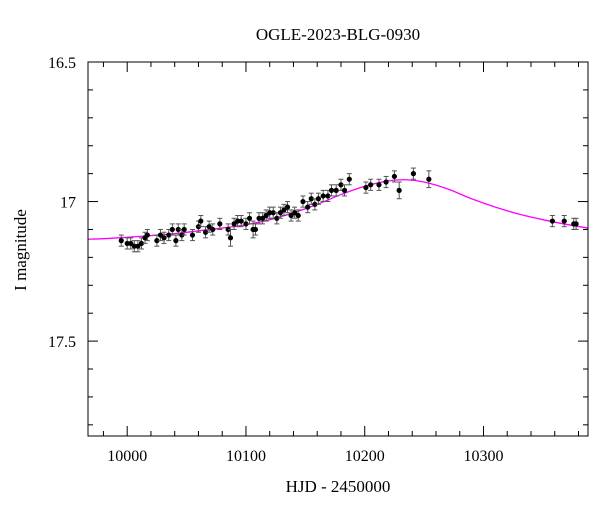  What do you see at coordinates (348, 210) in the screenshot?
I see `points-layer` at bounding box center [348, 210].